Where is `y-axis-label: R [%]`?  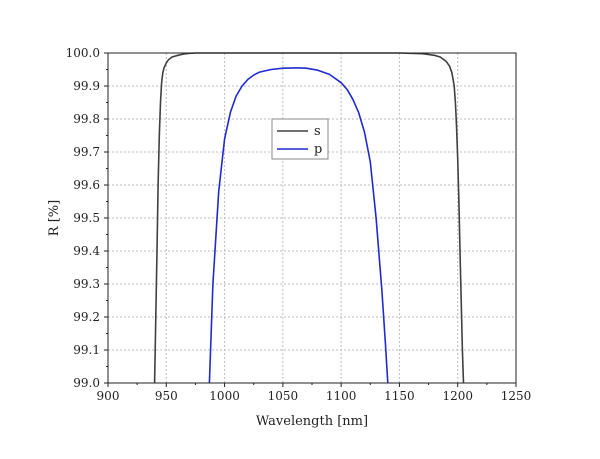
y-axis-label: R [%] is located at coordinates (54, 218).